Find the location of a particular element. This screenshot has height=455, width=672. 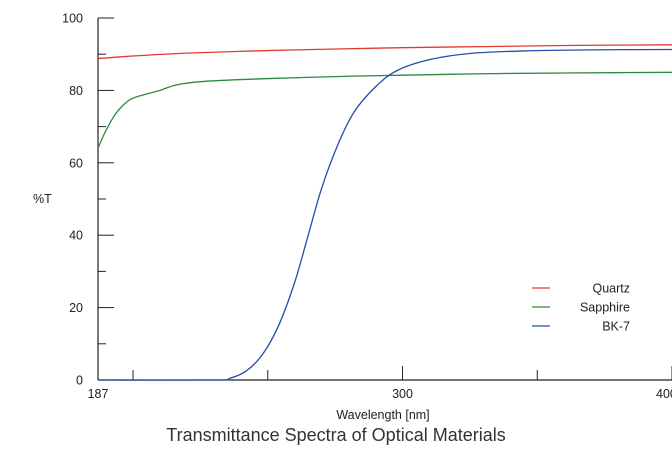

y-ticks: 0 20 40 60 80 100 is located at coordinates (88, 200).